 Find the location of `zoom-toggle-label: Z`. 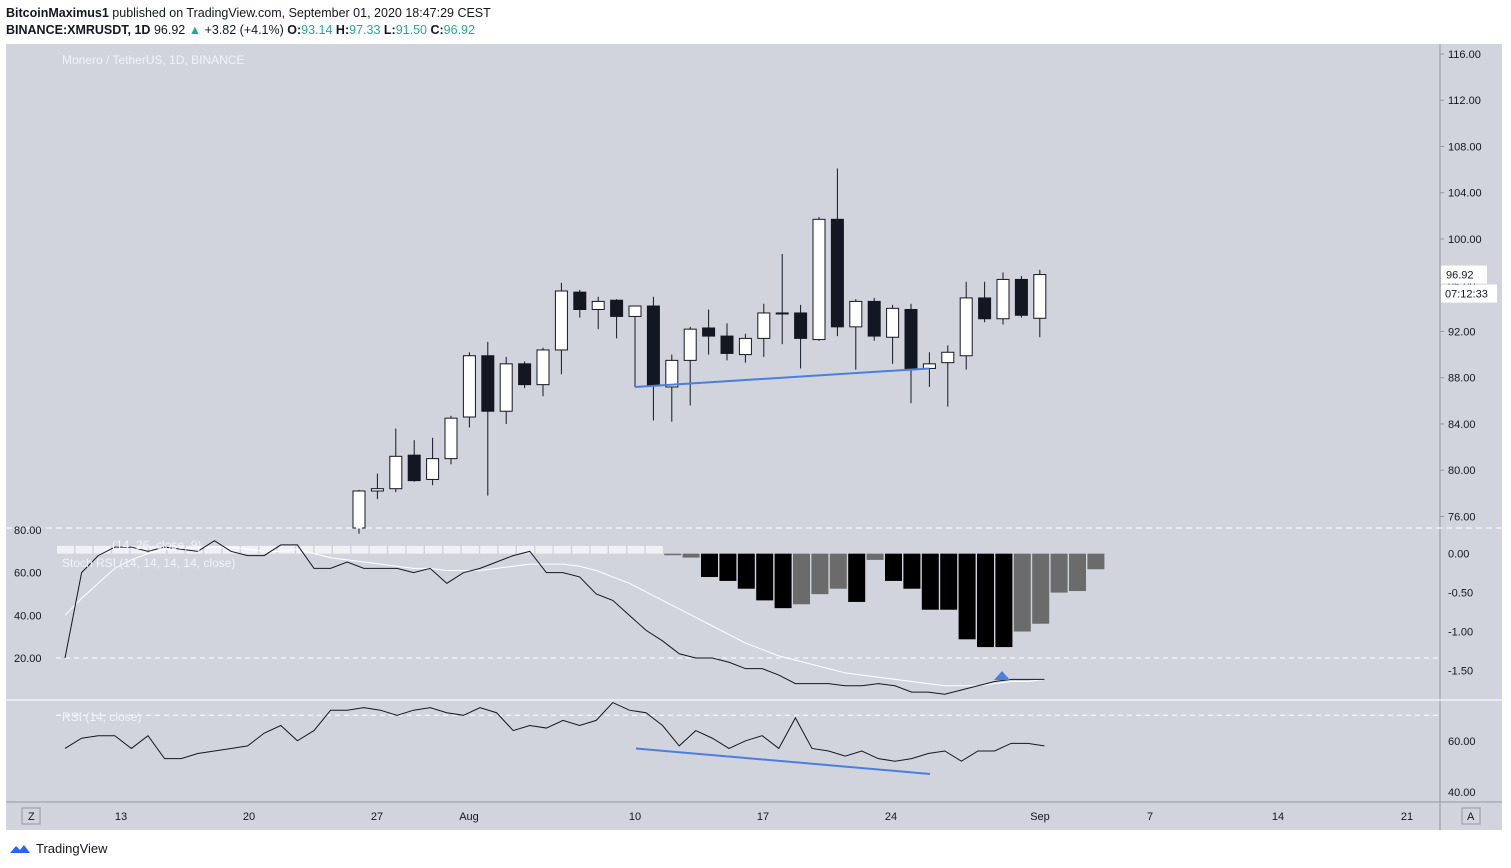

zoom-toggle-label: Z is located at coordinates (31, 817).